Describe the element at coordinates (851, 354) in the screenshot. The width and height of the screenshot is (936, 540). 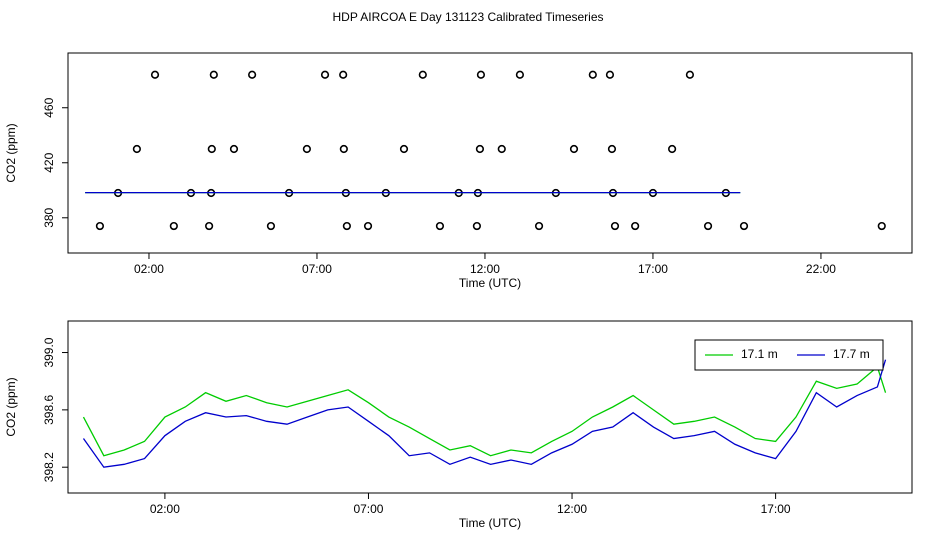
I see `legend-label: 17.7 m` at that location.